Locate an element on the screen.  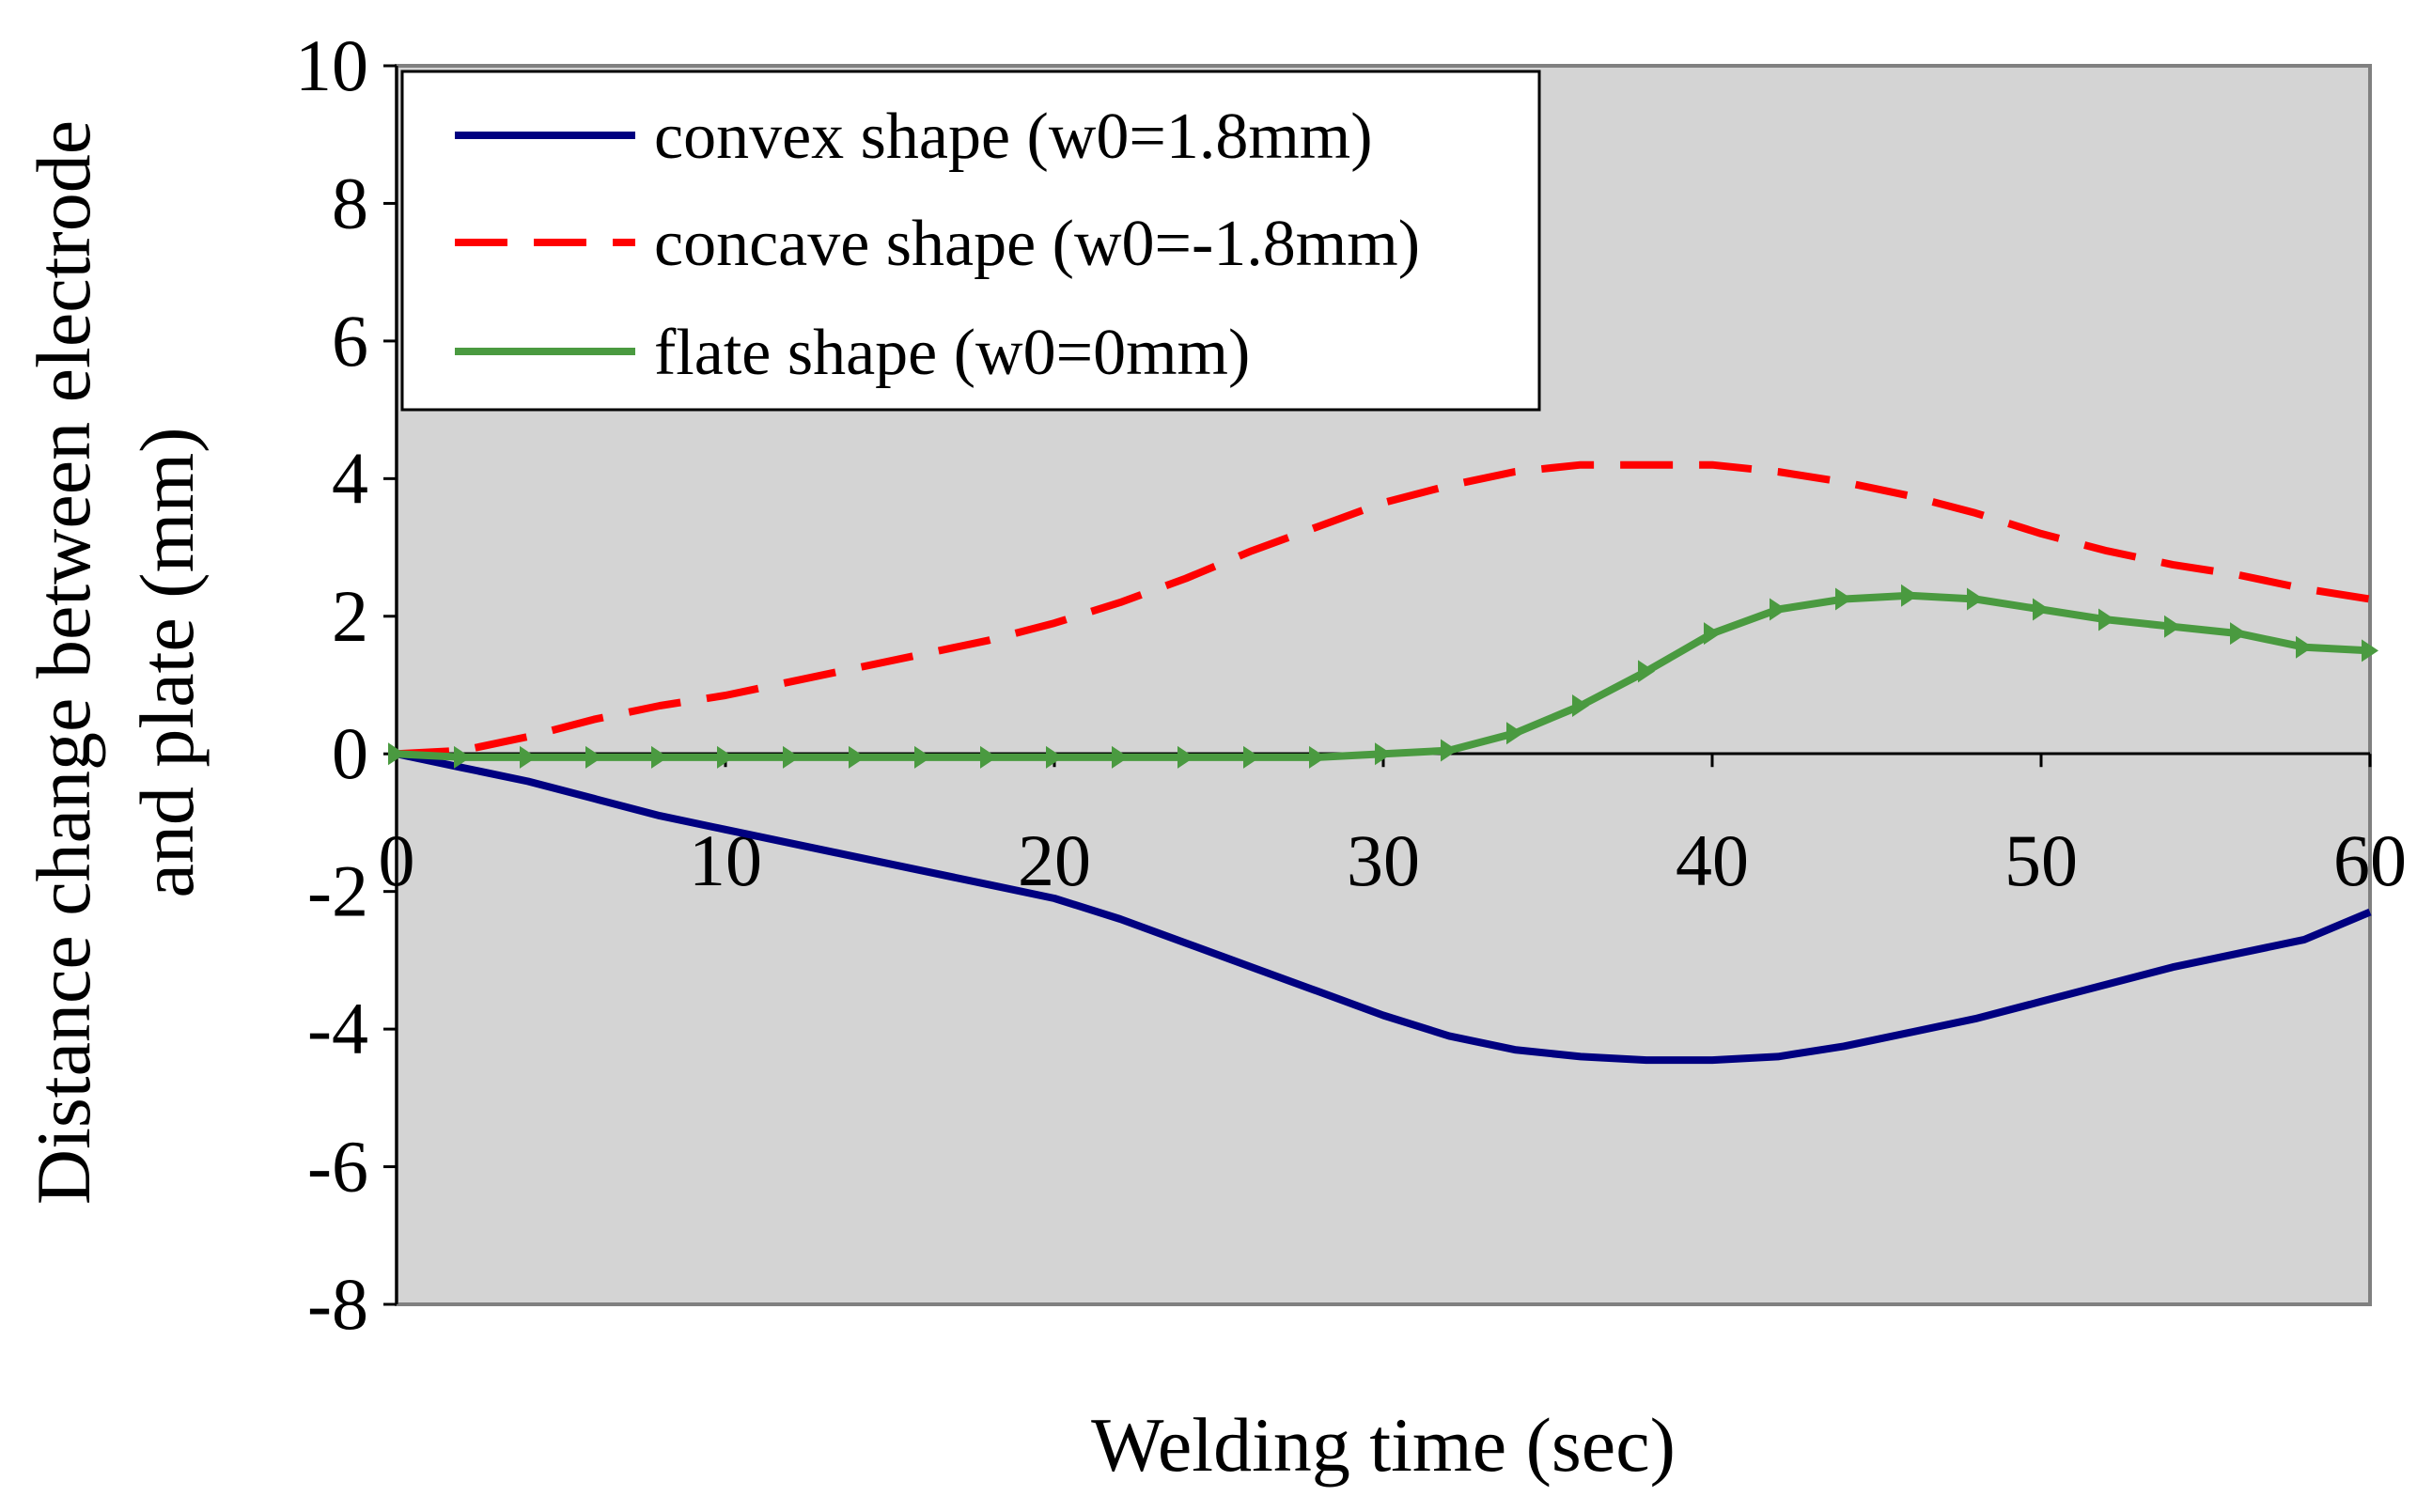
legend-label-flat: flate shape (w0=0mm) is located at coordinates (952, 353).